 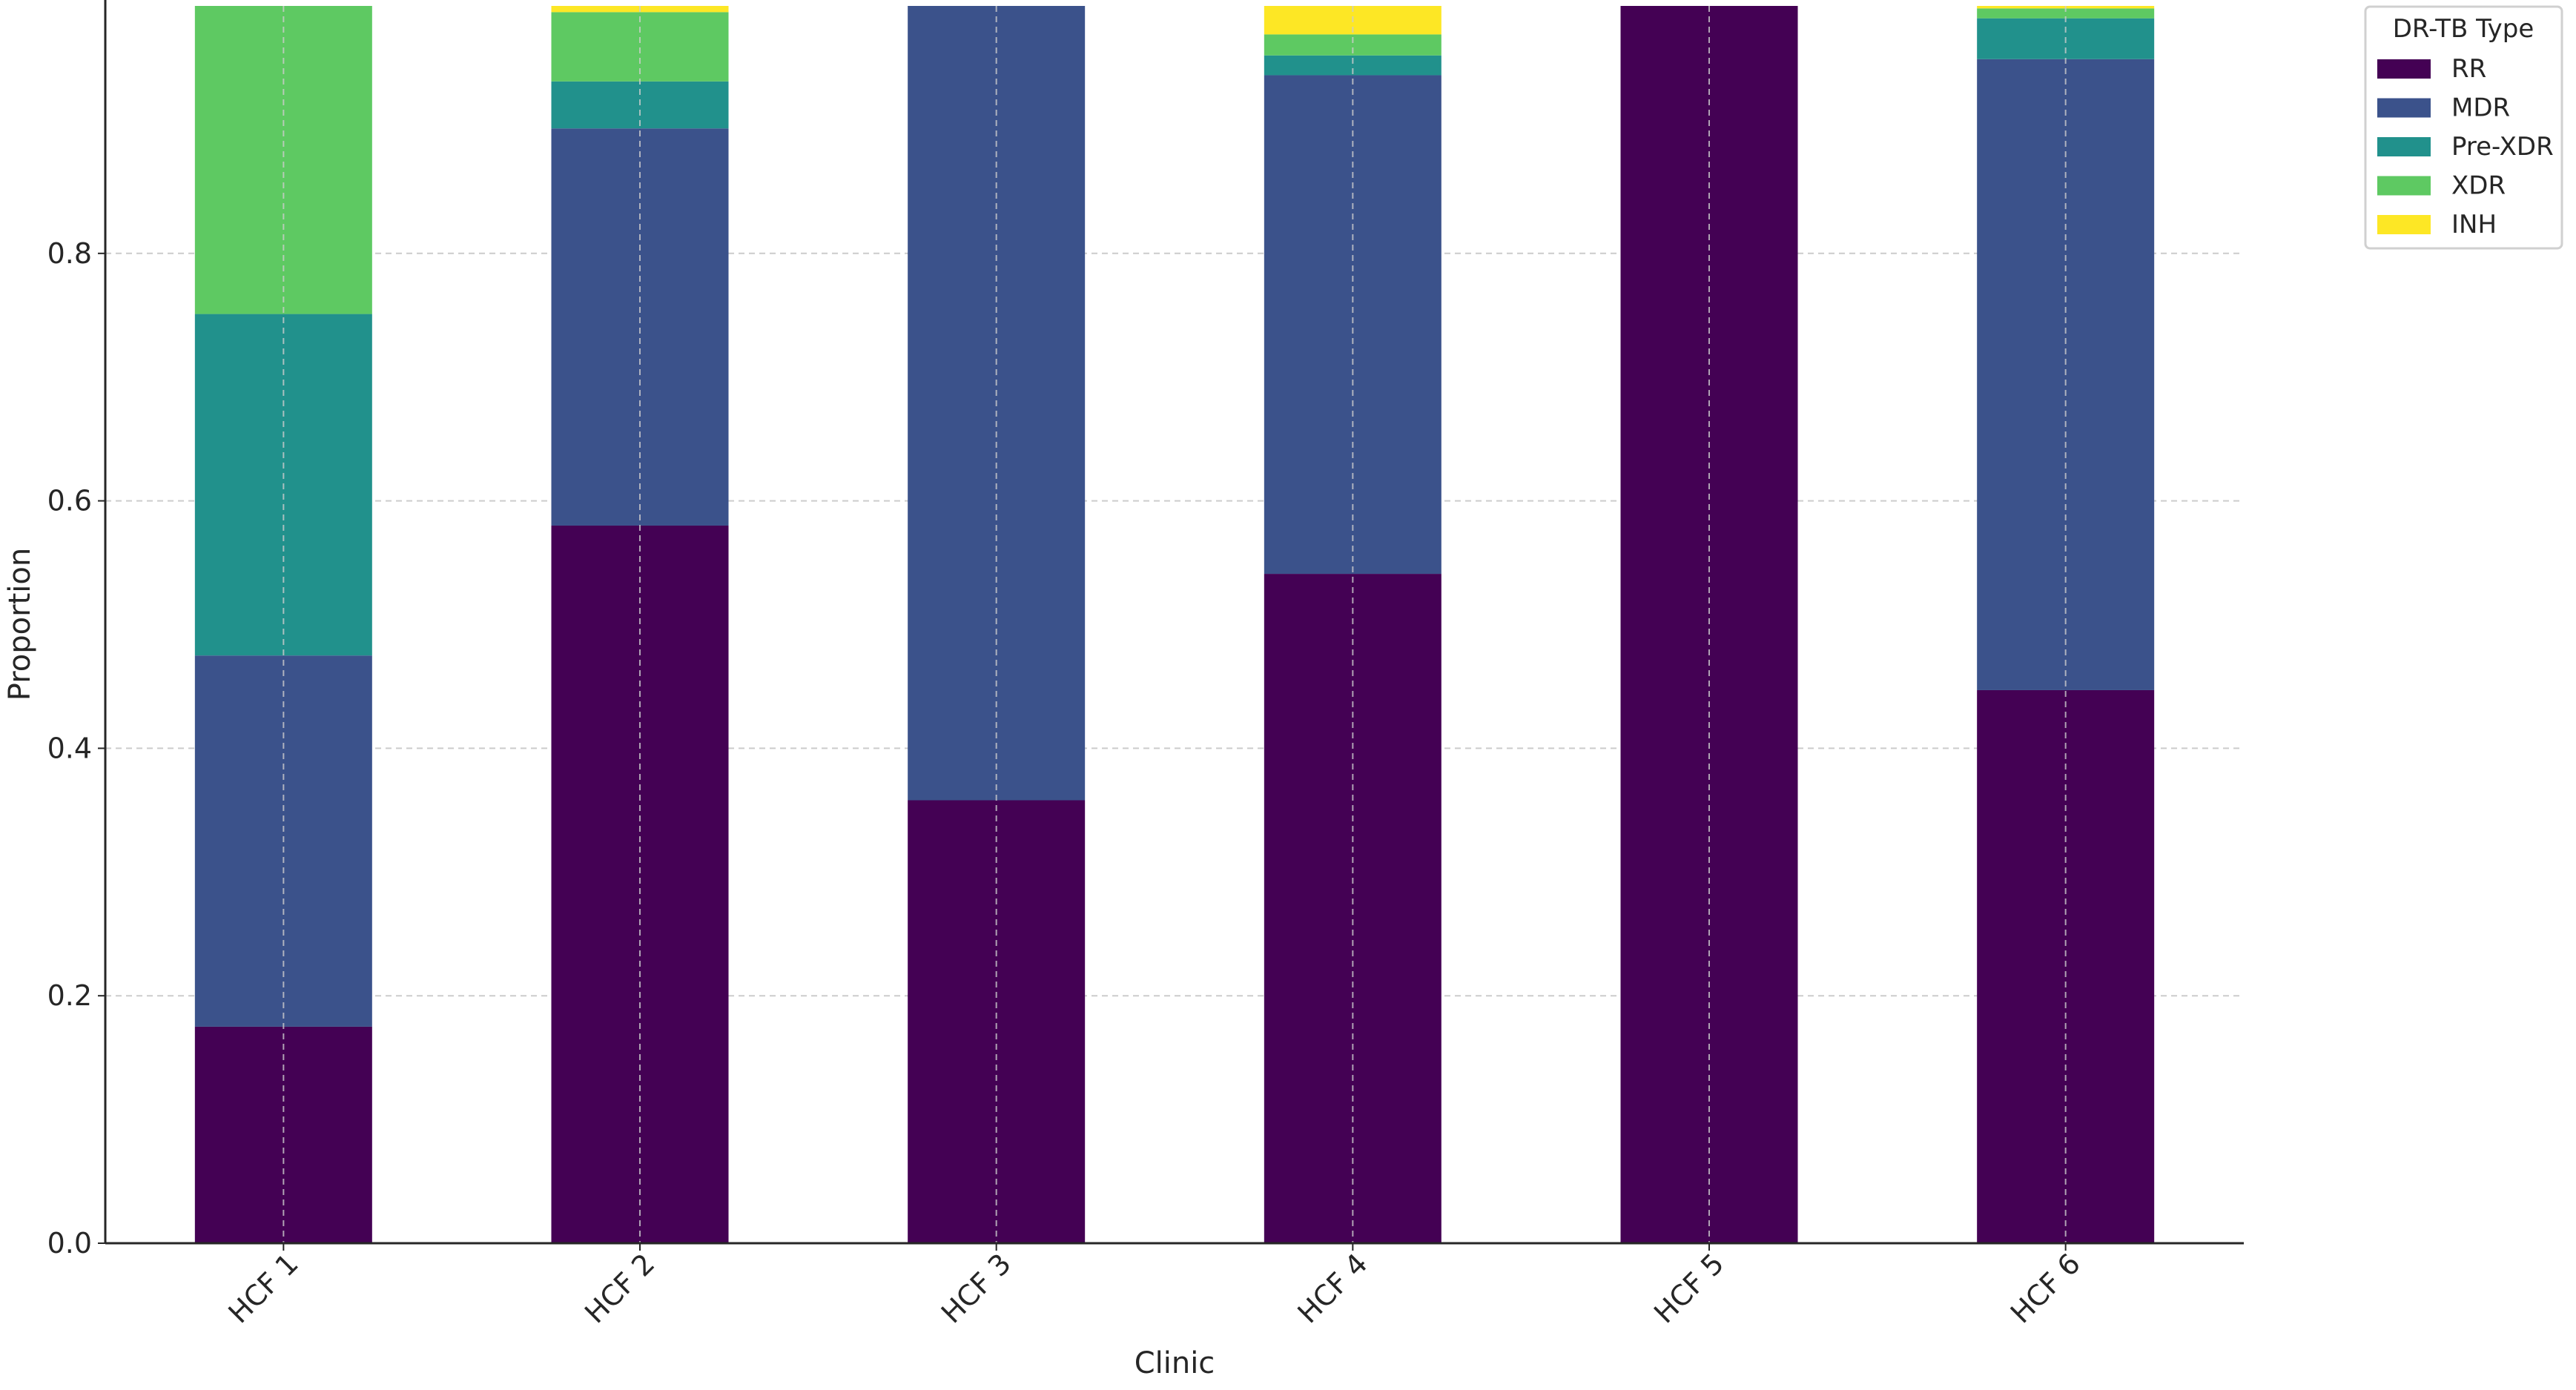 I want to click on legend-title: DR-TB Type, so click(x=2463, y=29).